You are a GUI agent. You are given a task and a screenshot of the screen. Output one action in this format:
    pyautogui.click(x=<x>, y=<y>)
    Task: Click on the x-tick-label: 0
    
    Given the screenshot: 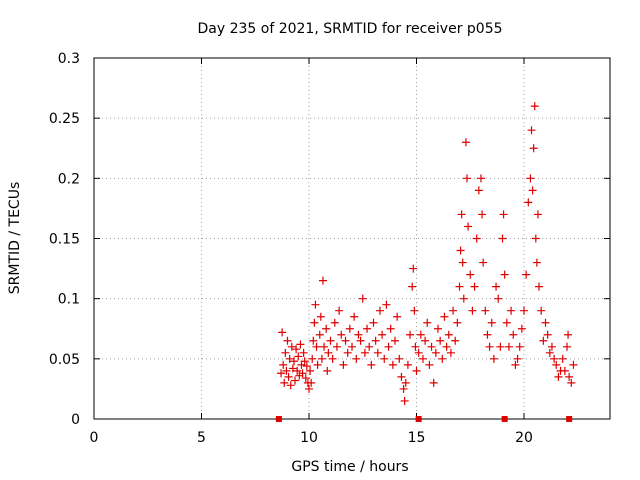 What is the action you would take?
    pyautogui.click(x=94, y=438)
    